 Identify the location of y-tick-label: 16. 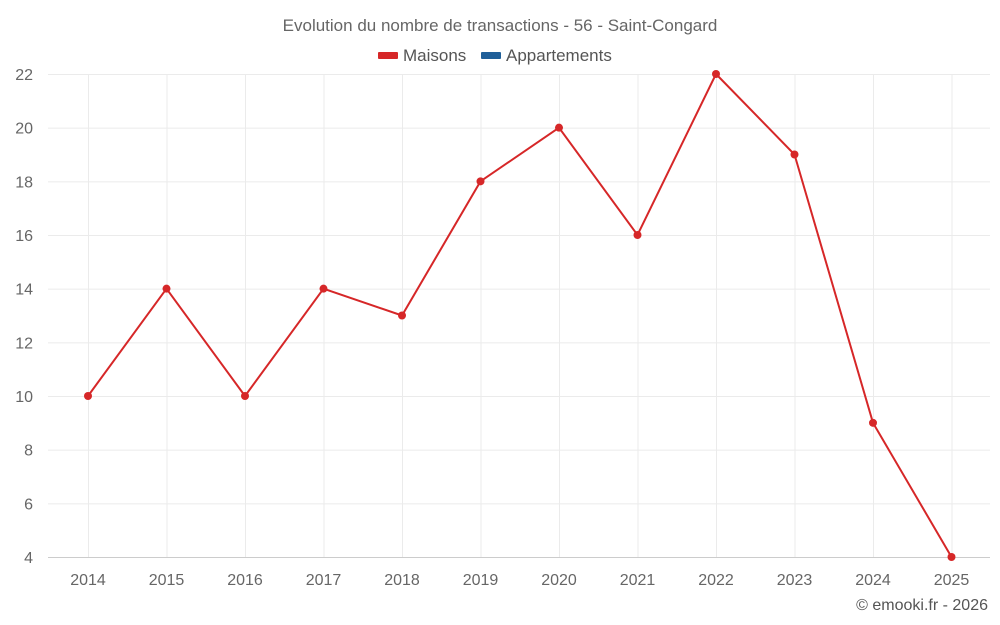
(24, 236).